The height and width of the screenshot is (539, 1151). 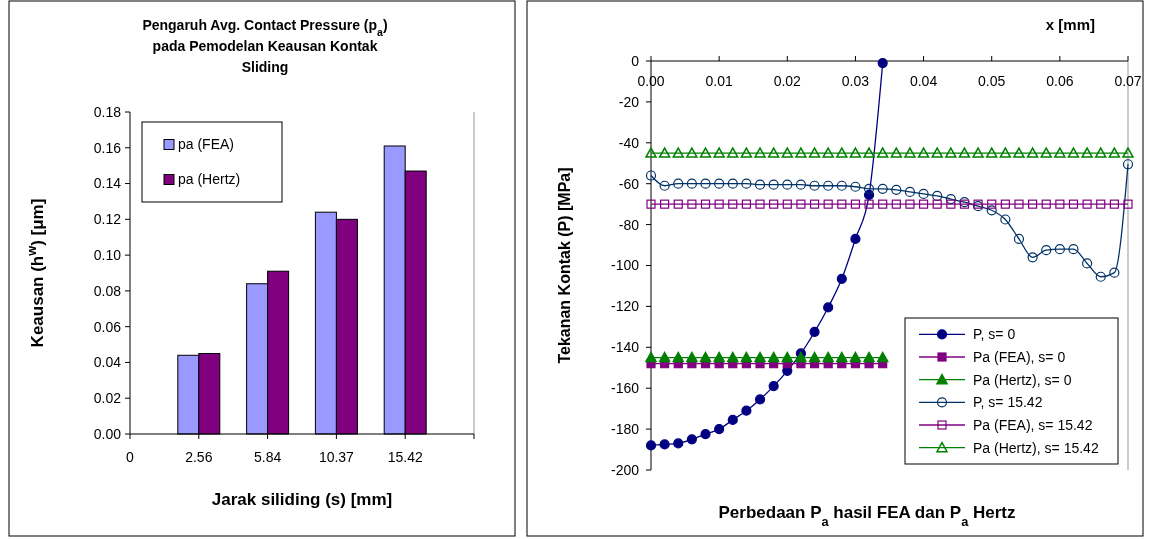 What do you see at coordinates (209, 179) in the screenshot?
I see `legend-label: pa (Hertz)` at bounding box center [209, 179].